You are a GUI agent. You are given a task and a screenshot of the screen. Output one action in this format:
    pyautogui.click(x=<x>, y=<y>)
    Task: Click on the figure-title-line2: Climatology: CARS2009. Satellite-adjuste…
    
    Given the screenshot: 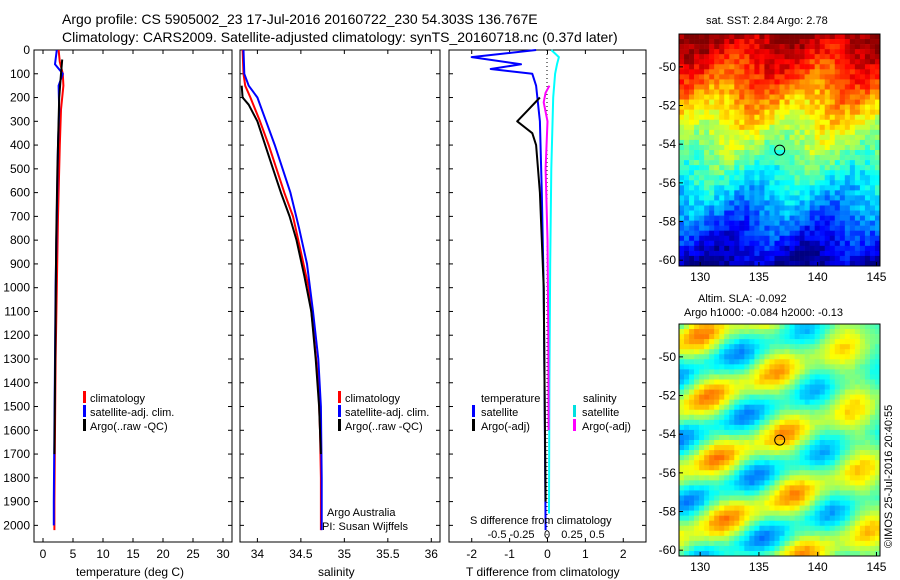 What is the action you would take?
    pyautogui.click(x=340, y=37)
    